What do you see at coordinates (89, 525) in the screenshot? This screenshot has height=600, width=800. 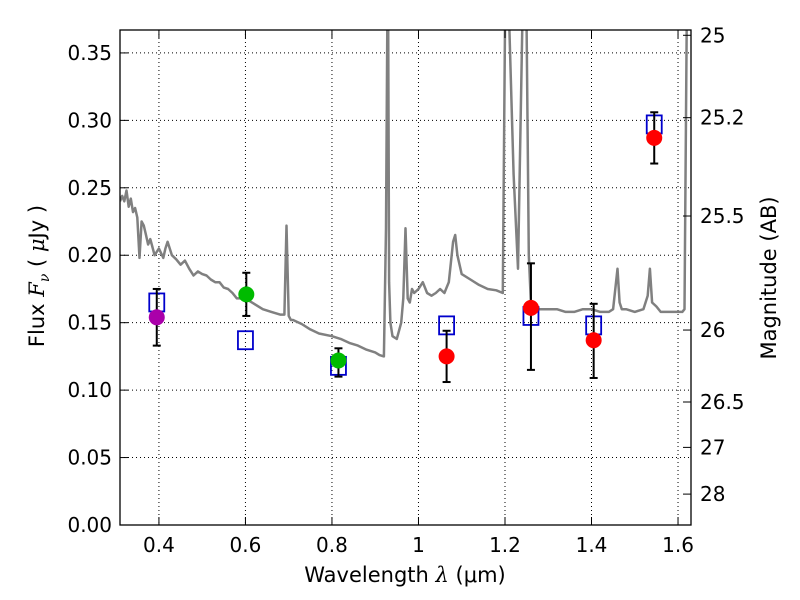 I see `y-tick-label: 0.00` at bounding box center [89, 525].